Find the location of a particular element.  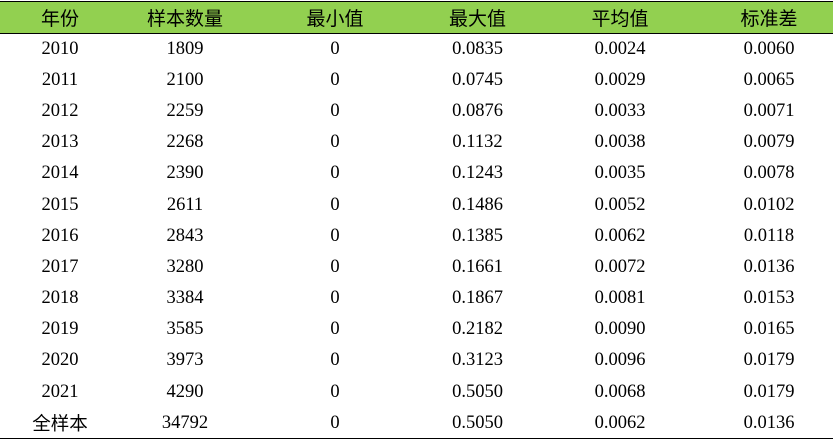

table-cell: 2013 is located at coordinates (60, 142).